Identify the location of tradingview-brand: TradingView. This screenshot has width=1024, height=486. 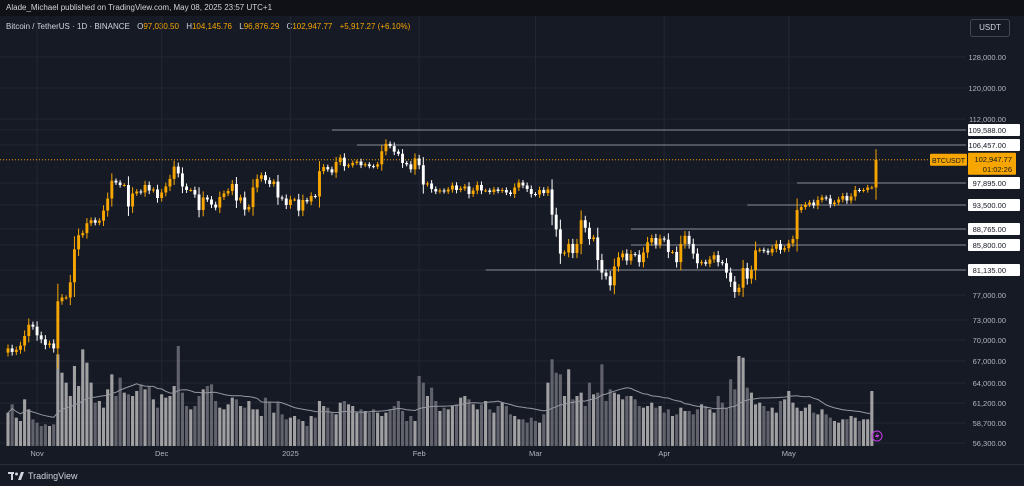
(43, 476).